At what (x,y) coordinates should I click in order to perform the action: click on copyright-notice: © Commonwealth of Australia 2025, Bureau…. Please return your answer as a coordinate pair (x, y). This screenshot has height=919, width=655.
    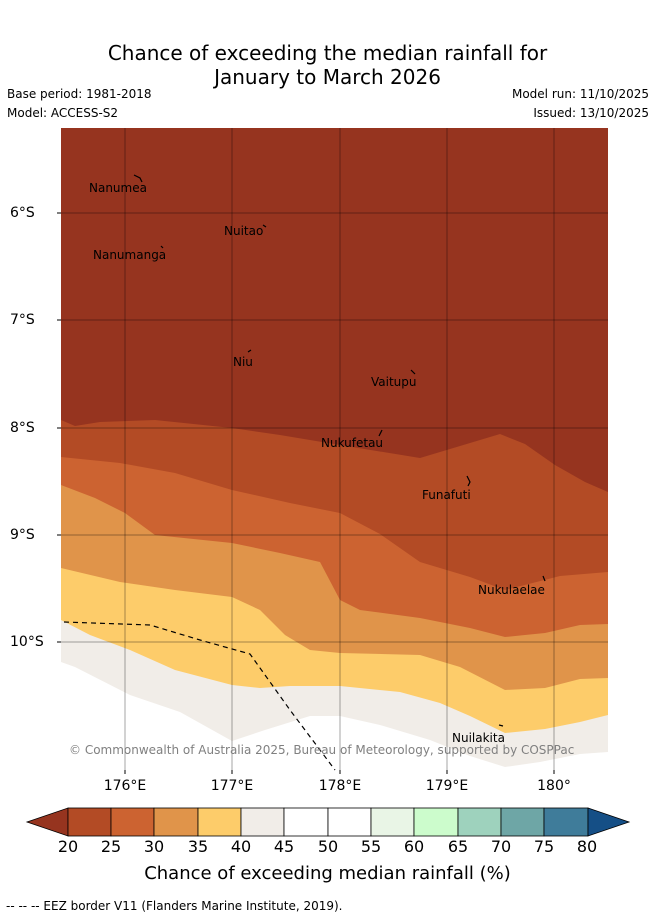
    Looking at the image, I should click on (322, 750).